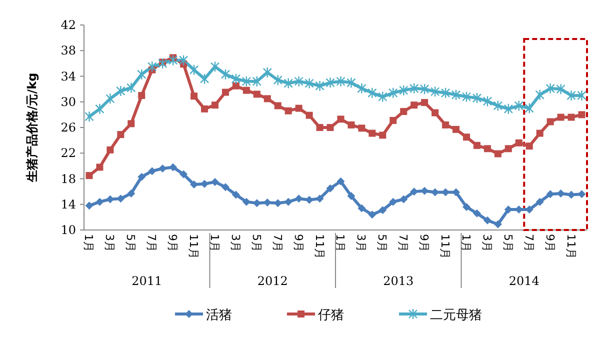 Image resolution: width=605 pixels, height=340 pixels. Describe the element at coordinates (68, 51) in the screenshot. I see `y-tick-label: 38` at that location.